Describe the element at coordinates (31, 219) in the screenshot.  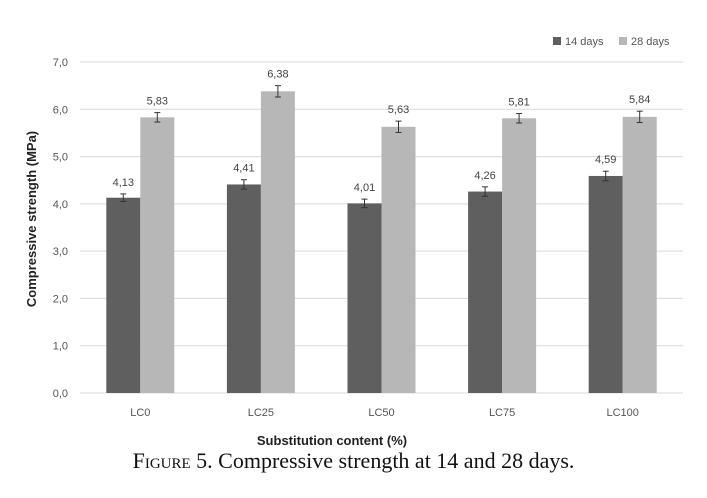
I see `y-axis-title: Compressive strength (MPa)` at that location.